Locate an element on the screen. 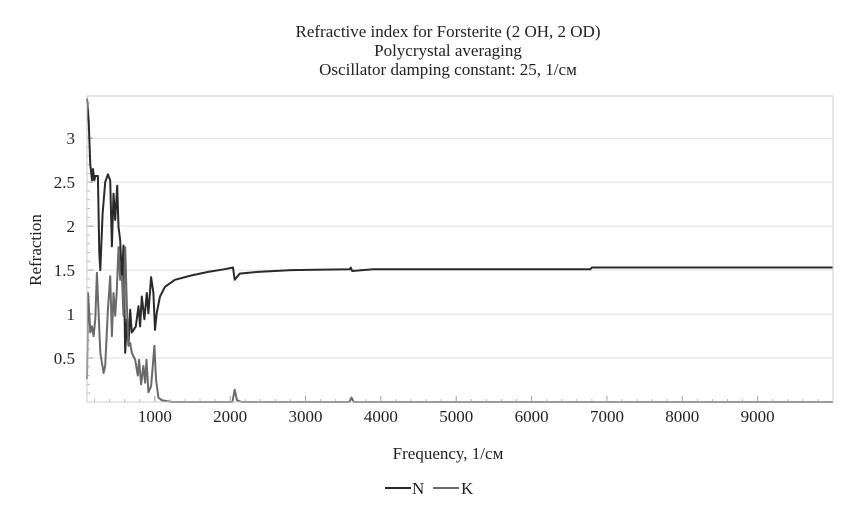 The image size is (867, 515). x-tick-label: 6000 is located at coordinates (532, 416).